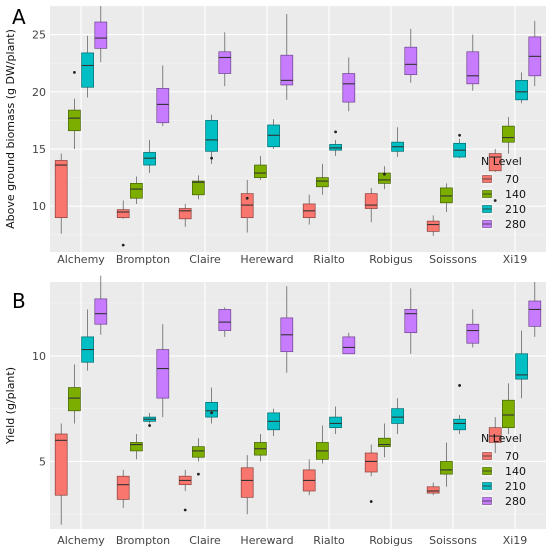 The width and height of the screenshot is (550, 553). Describe the element at coordinates (39, 92) in the screenshot. I see `y-tick-label: 20` at that location.